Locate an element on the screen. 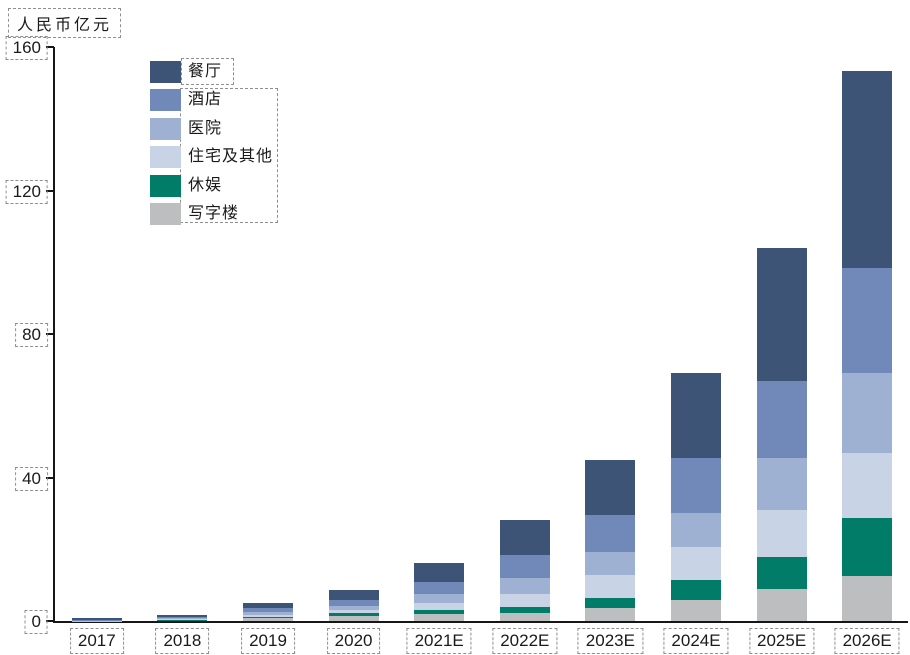 This screenshot has width=910, height=655. y-axis-line is located at coordinates (54, 335).